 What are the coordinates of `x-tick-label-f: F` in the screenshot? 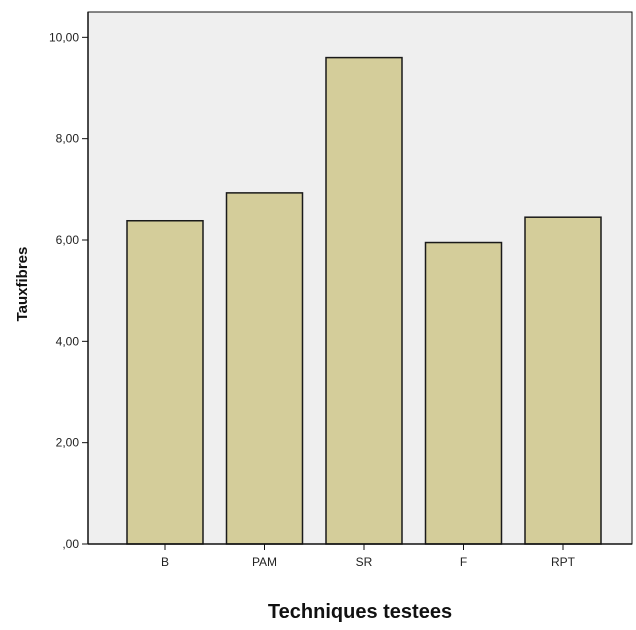 It's located at (463, 562).